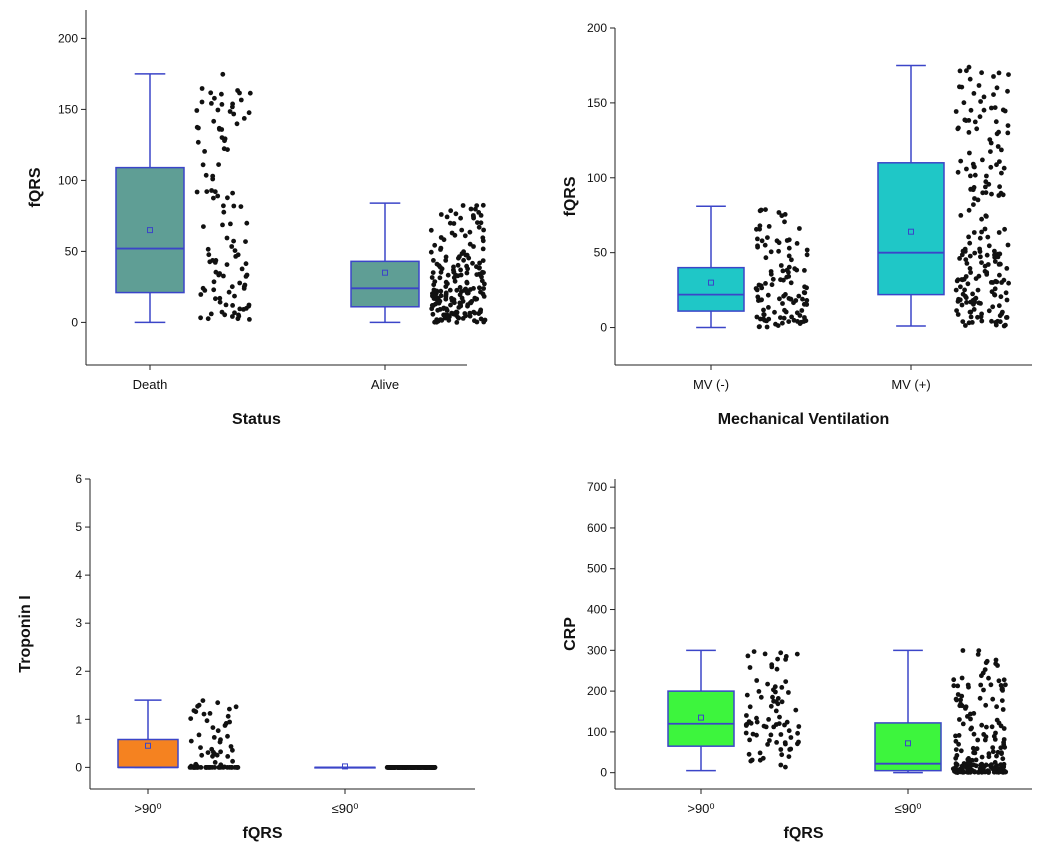  Describe the element at coordinates (214, 734) in the screenshot. I see `data-points` at that location.